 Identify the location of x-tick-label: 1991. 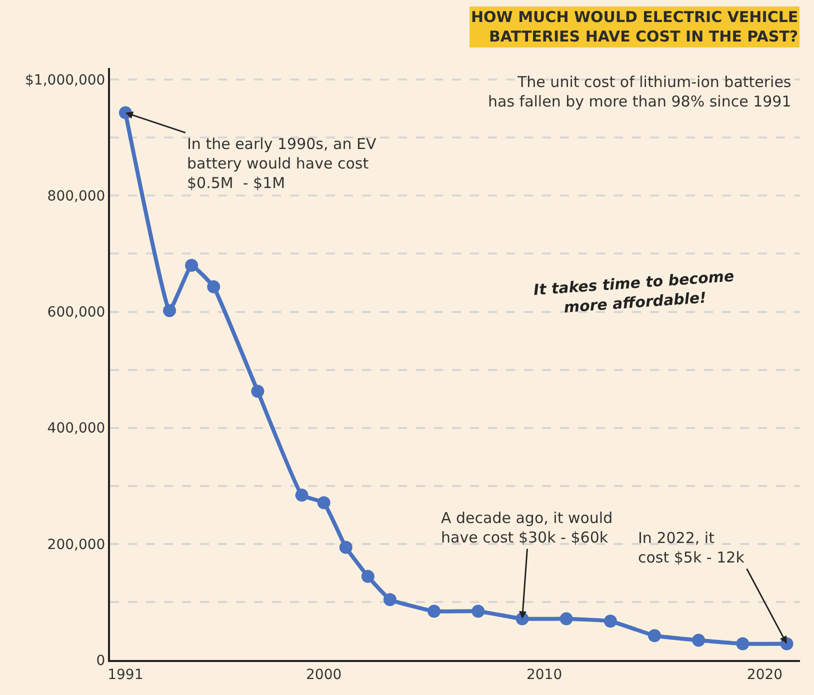
(126, 674).